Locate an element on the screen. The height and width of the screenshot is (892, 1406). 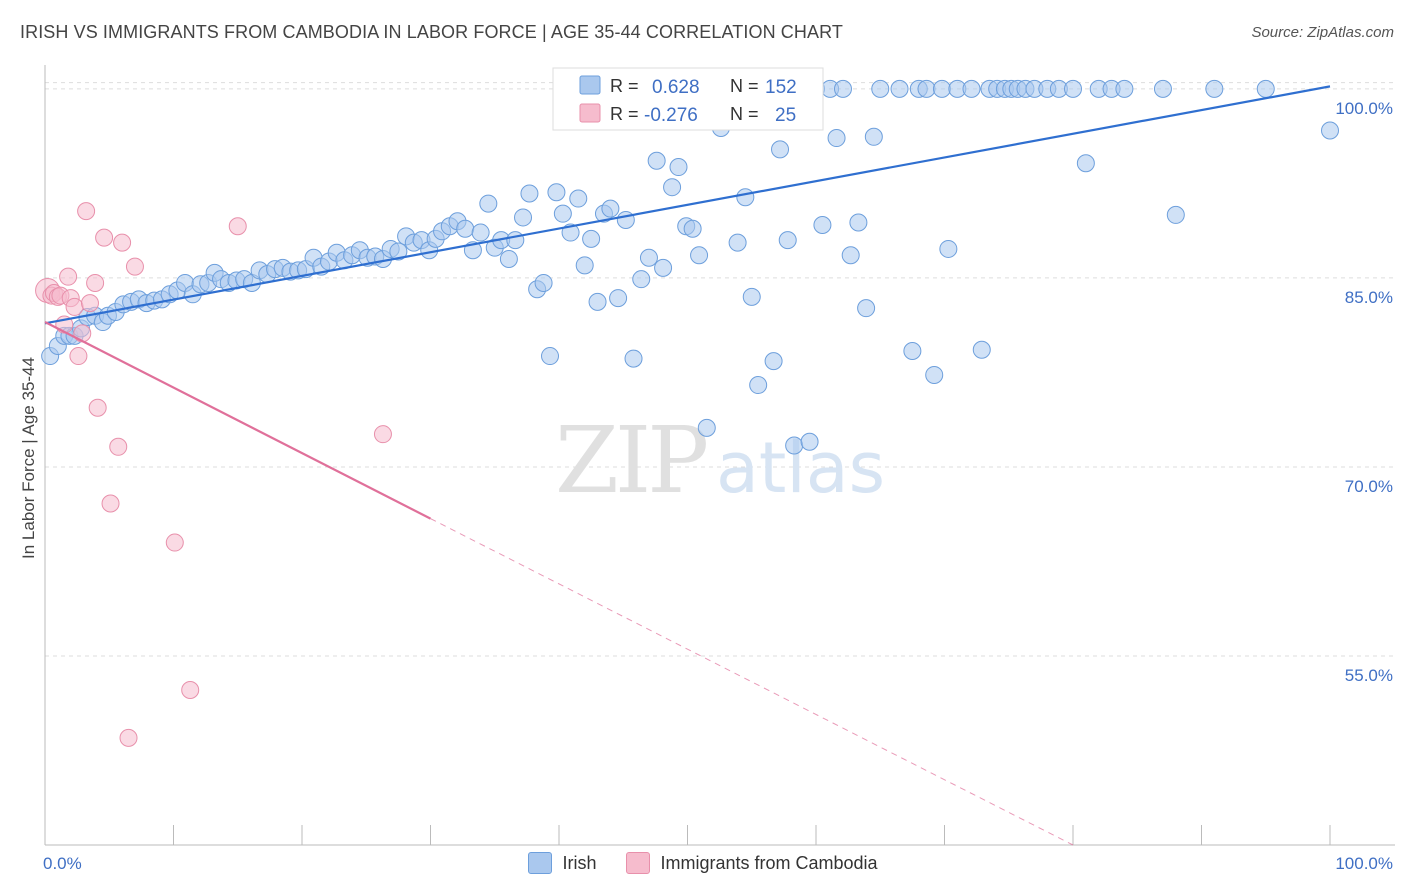
watermark: ZIP atlas is located at coordinates (720, 460).